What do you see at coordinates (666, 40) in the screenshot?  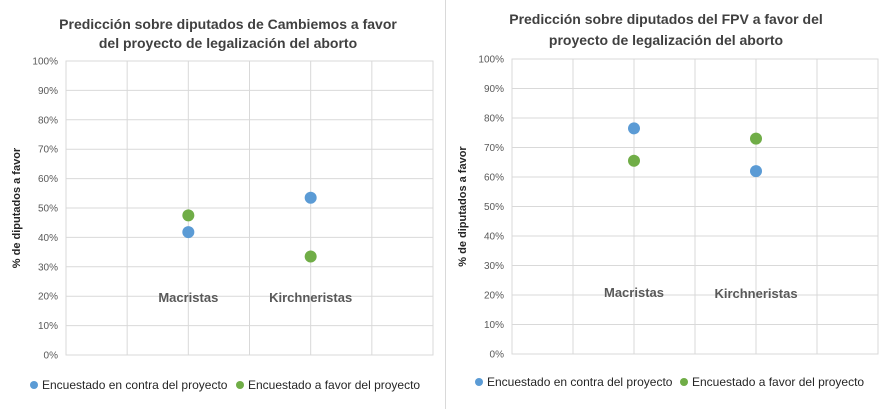 I see `chart-title-line: proyecto de legalización del aborto` at bounding box center [666, 40].